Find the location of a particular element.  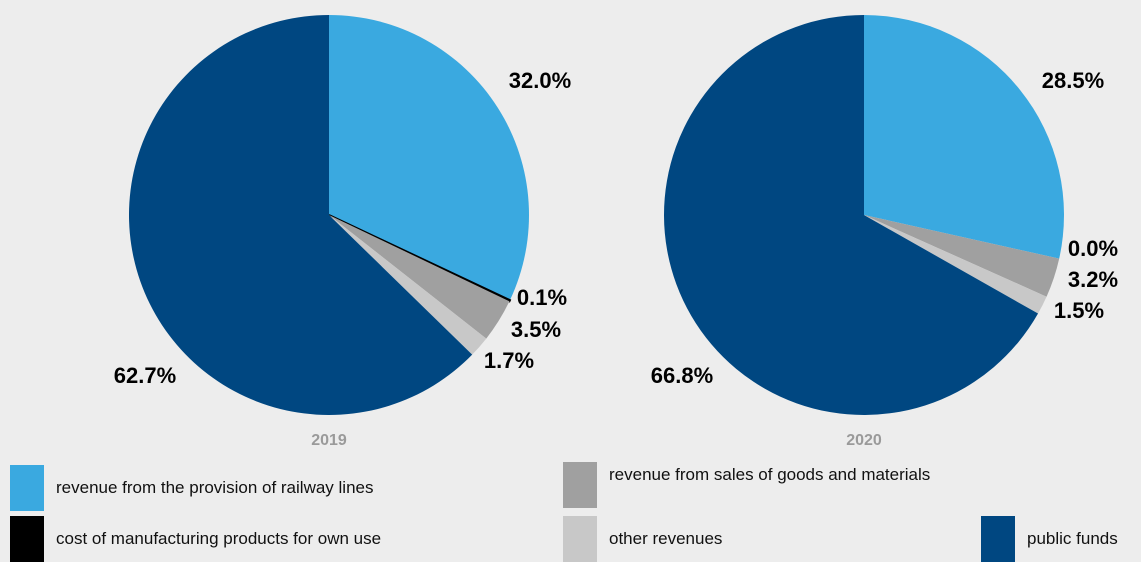

legend-swatch-manufacturing is located at coordinates (27, 539).